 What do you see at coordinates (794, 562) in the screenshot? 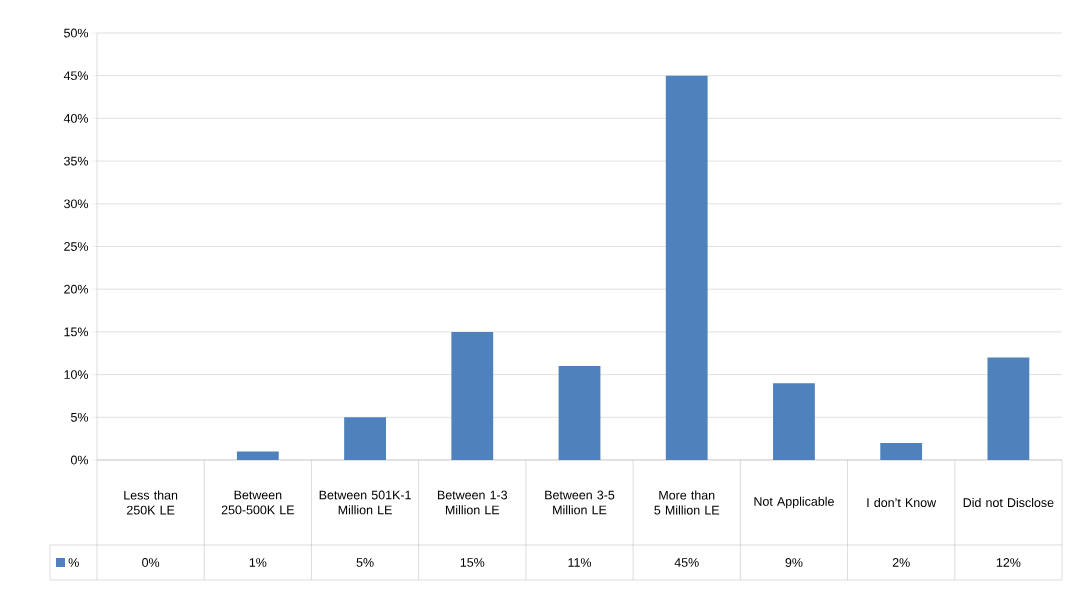
I see `data-label: 9%` at bounding box center [794, 562].